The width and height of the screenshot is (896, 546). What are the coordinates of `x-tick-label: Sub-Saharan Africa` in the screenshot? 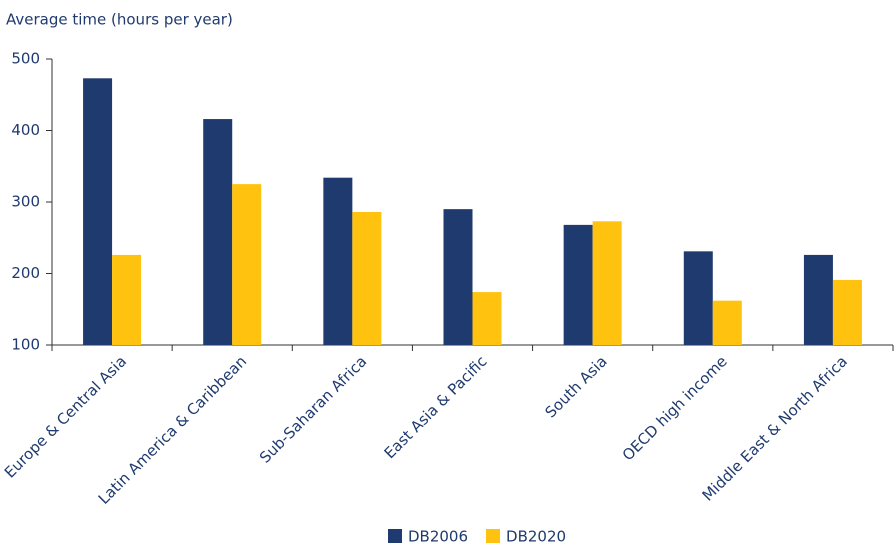 It's located at (313, 409).